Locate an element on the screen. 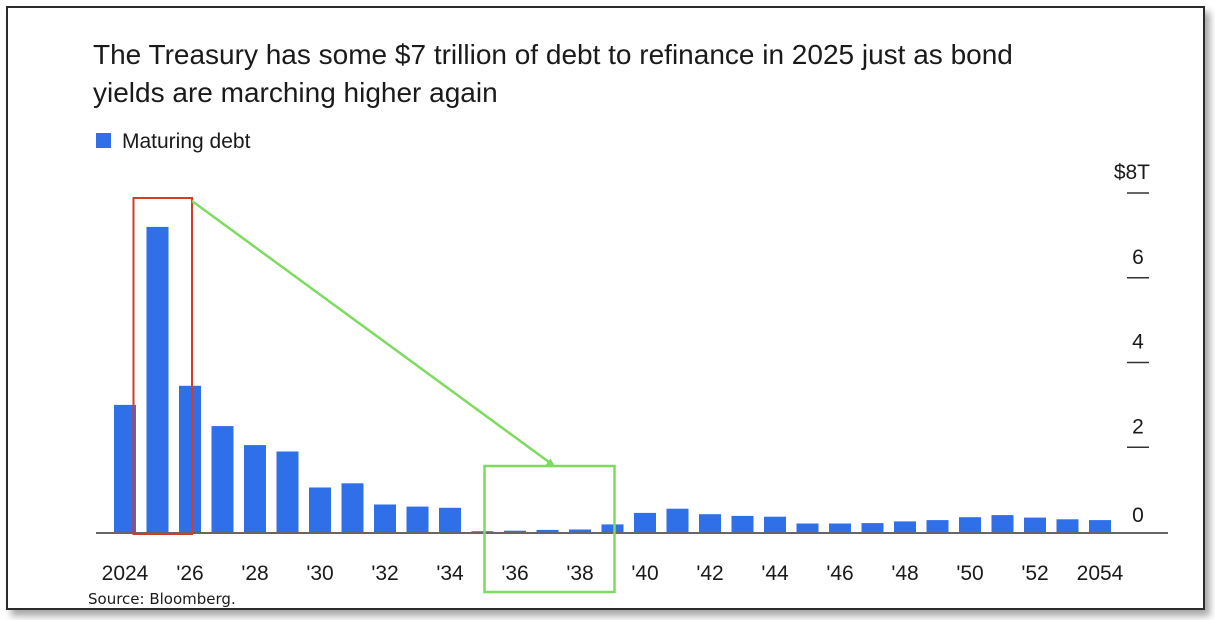  x-tick-label-2024: 2024 is located at coordinates (125, 573).